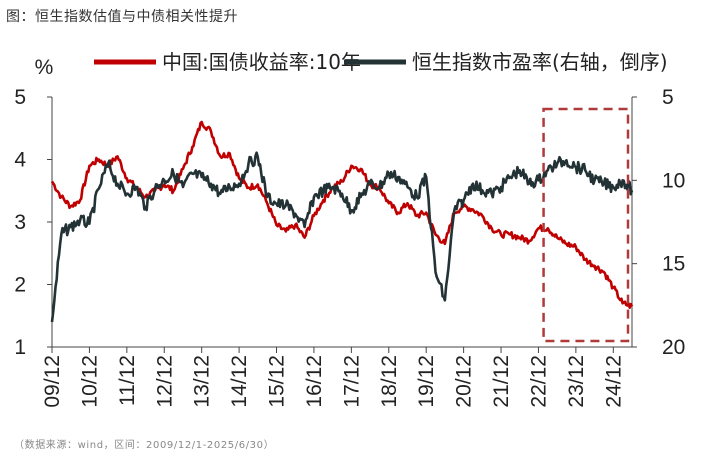 The height and width of the screenshot is (470, 709). I want to click on source-note: （数据来源：wind，区间：2009/12/1-2025/6/30）, so click(144, 445).